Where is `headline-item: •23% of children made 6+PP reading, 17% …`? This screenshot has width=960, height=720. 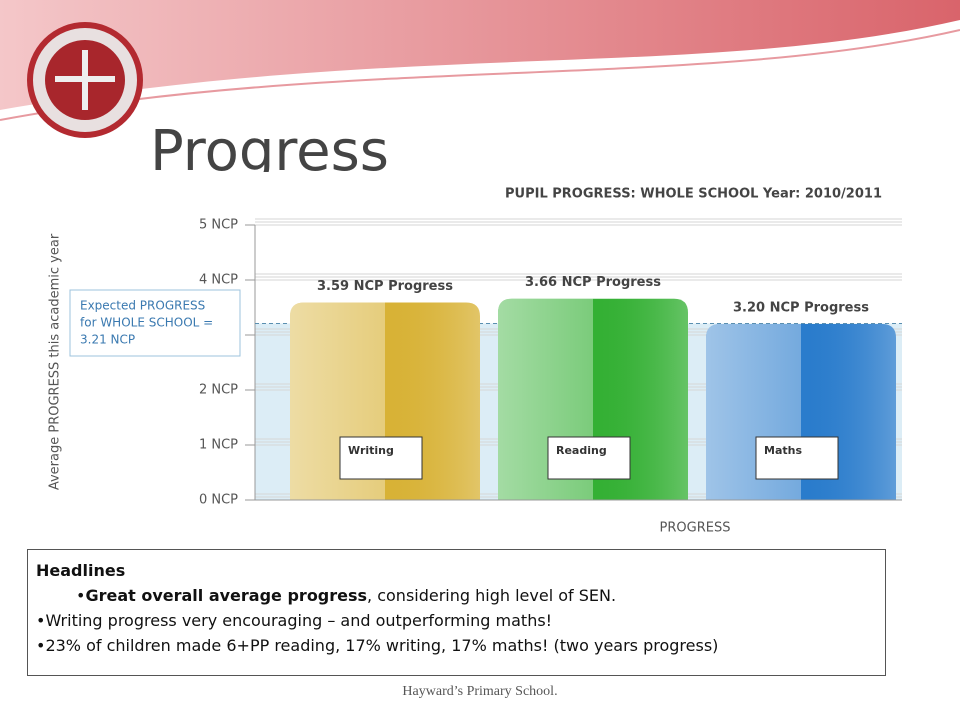 headline-item: •23% of children made 6+PP reading, 17% … is located at coordinates (377, 645).